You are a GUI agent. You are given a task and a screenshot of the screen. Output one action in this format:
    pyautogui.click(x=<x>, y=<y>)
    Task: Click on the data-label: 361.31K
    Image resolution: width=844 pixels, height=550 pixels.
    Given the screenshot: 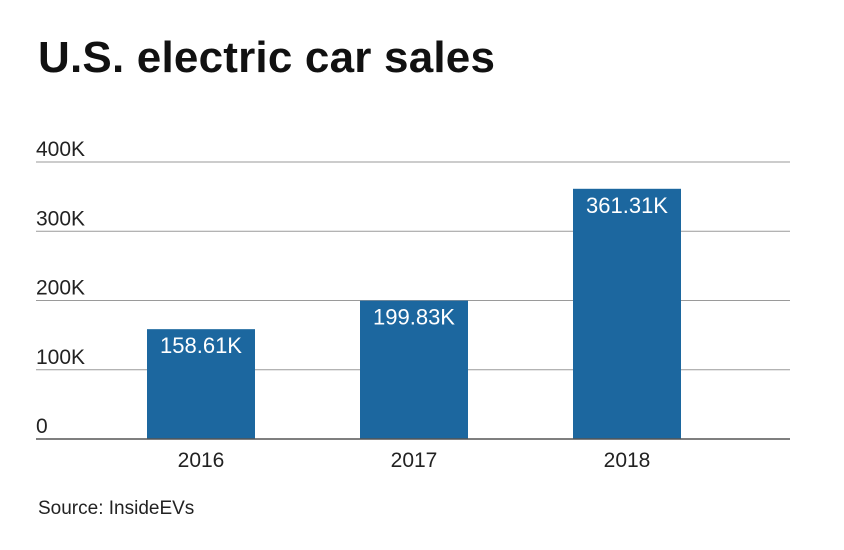 What is the action you would take?
    pyautogui.click(x=627, y=205)
    